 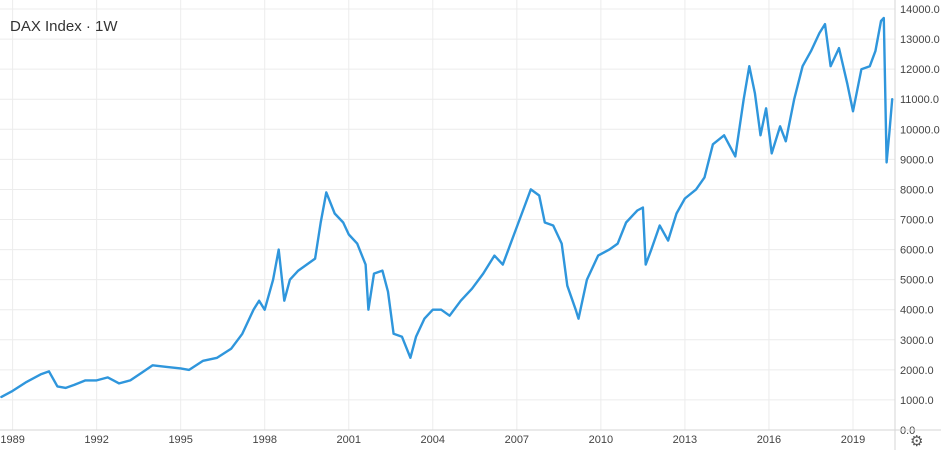 I want to click on y-tick-label: 6000.0, so click(x=917, y=251).